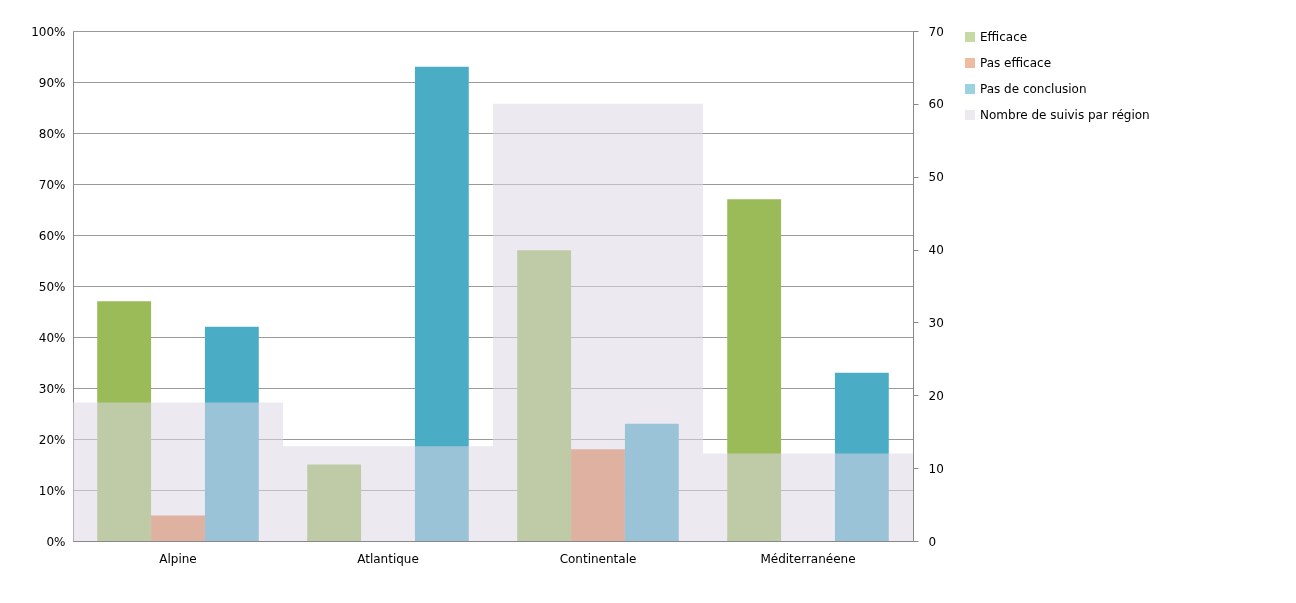  I want to click on legend-label: Pas de conclusion, so click(1033, 89).